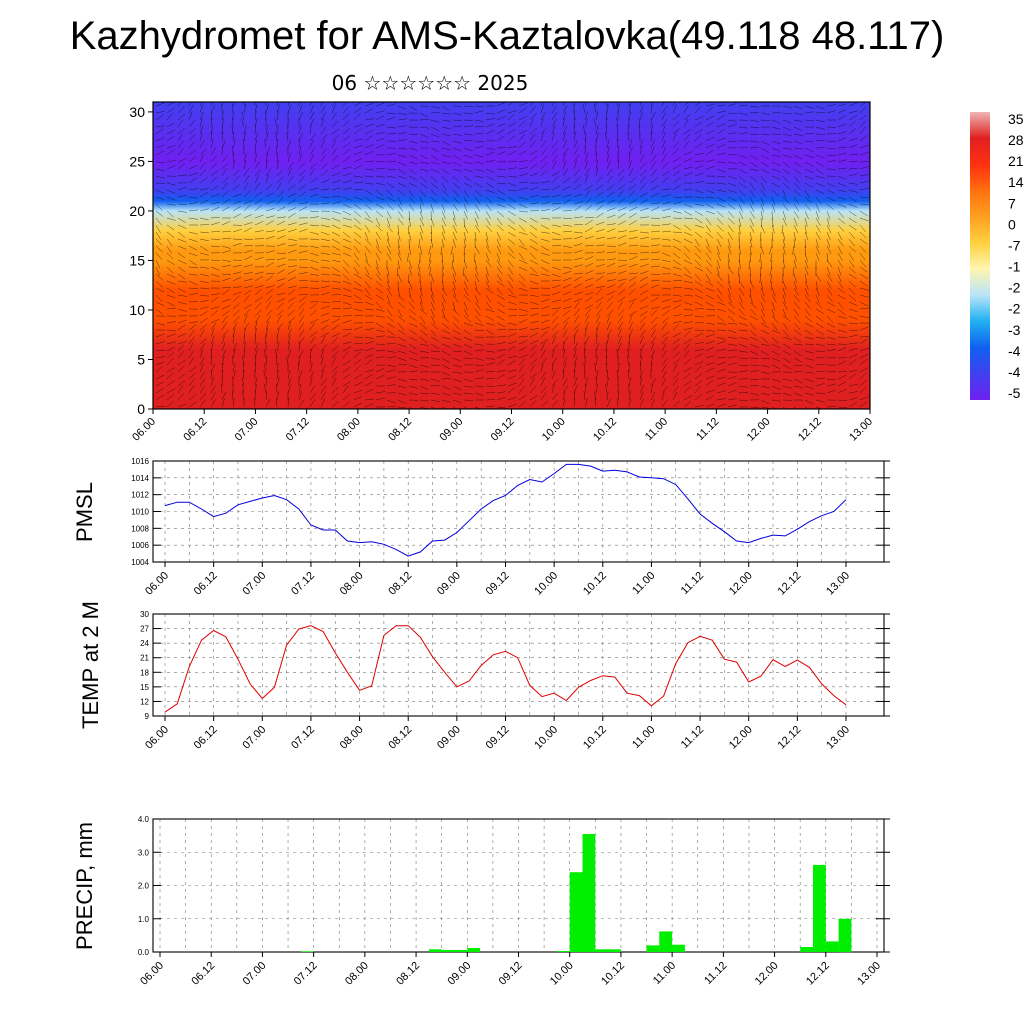 Image resolution: width=1024 pixels, height=1024 pixels. What do you see at coordinates (147, 716) in the screenshot?
I see `y-tick-label: 9` at bounding box center [147, 716].